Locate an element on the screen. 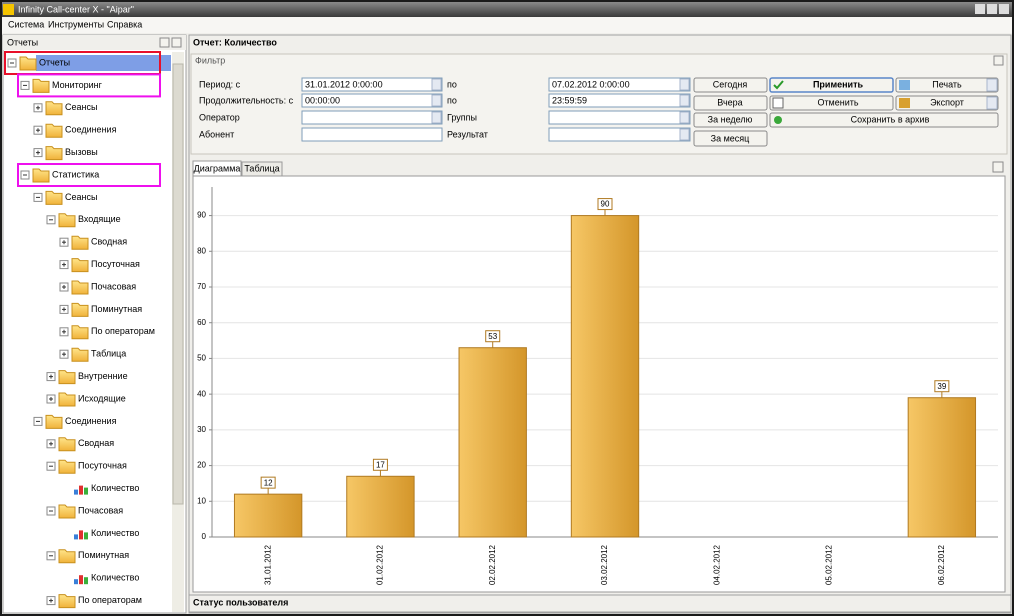 This screenshot has width=1014, height=616. data-label: 12 is located at coordinates (268, 482).